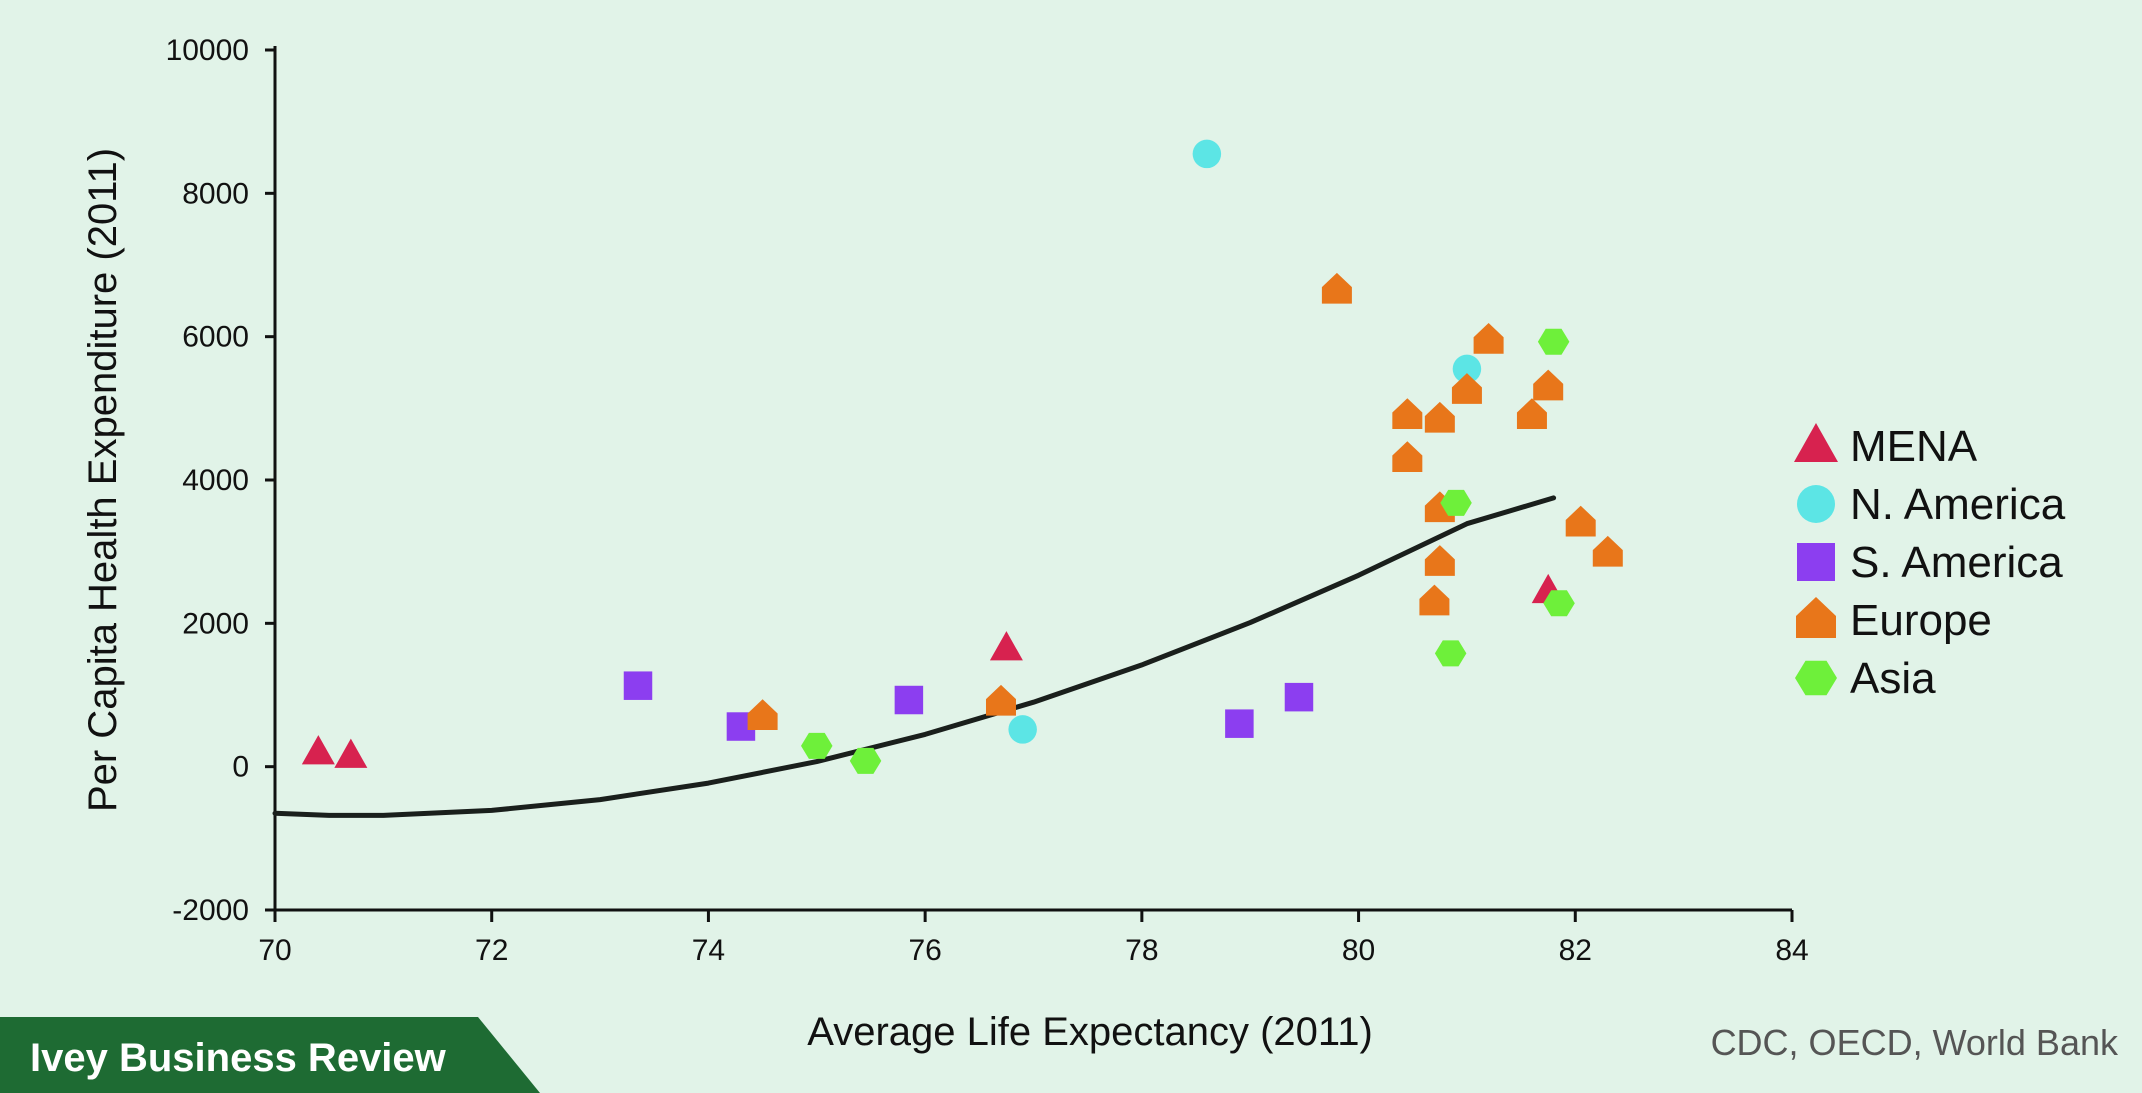 The height and width of the screenshot is (1093, 2142). I want to click on legend: MENA N. America S. America Europe Asia, so click(1930, 562).